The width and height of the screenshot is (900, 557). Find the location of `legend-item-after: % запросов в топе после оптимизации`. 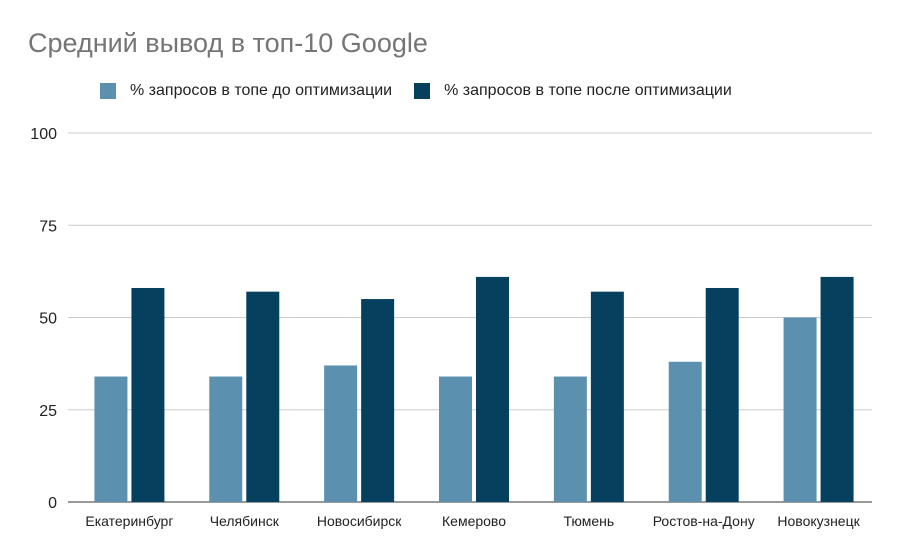

legend-item-after: % запросов в топе после оптимизации is located at coordinates (573, 91).